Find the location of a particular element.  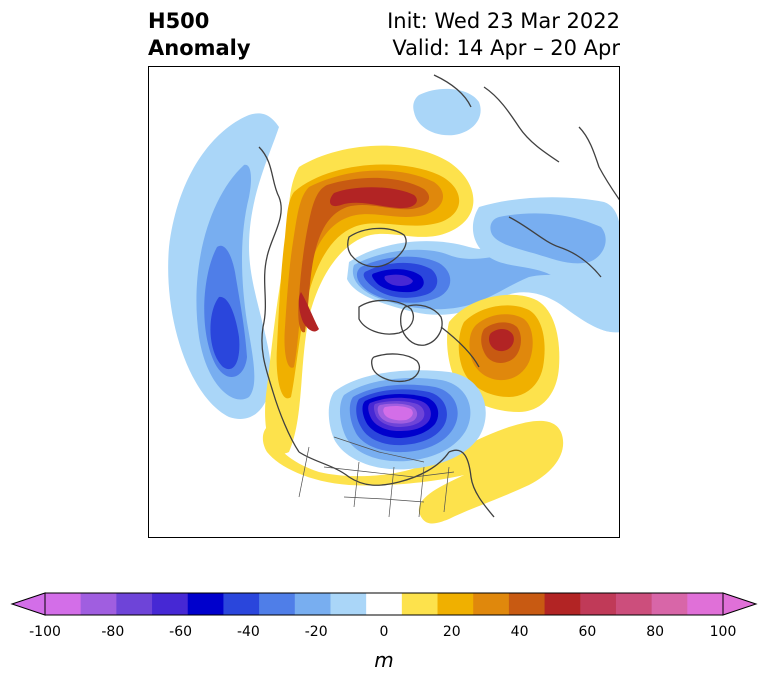

valid-range: Valid: 14 Apr – 20 Apr is located at coordinates (506, 48).